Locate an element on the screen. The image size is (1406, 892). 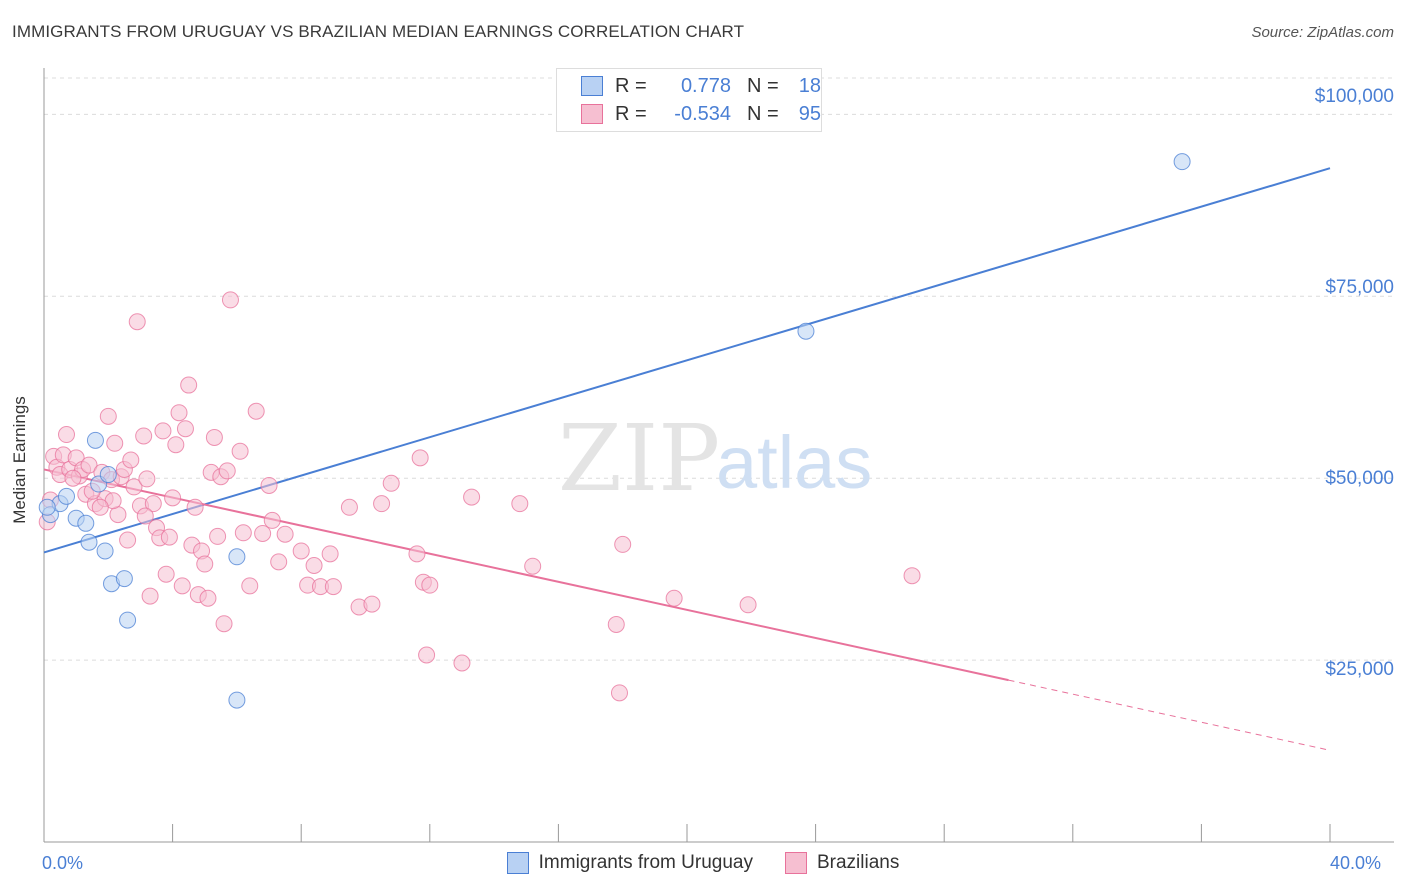
stats-legend: R = 0.778 N = 18 R = -0.534 N = 95 is located at coordinates (689, 100).